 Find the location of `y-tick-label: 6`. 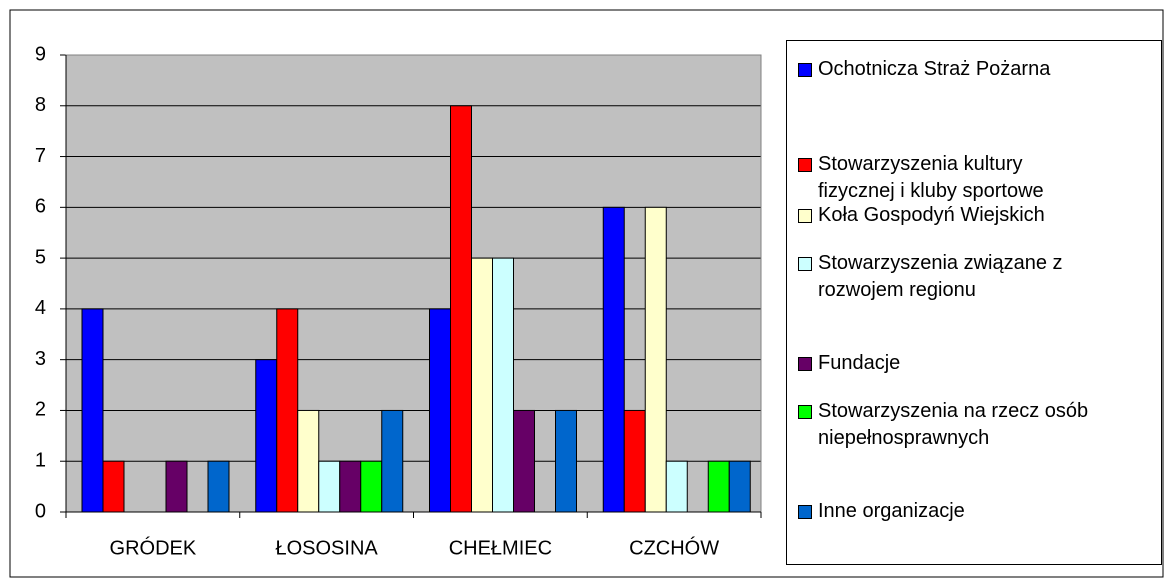

y-tick-label: 6 is located at coordinates (40, 207).